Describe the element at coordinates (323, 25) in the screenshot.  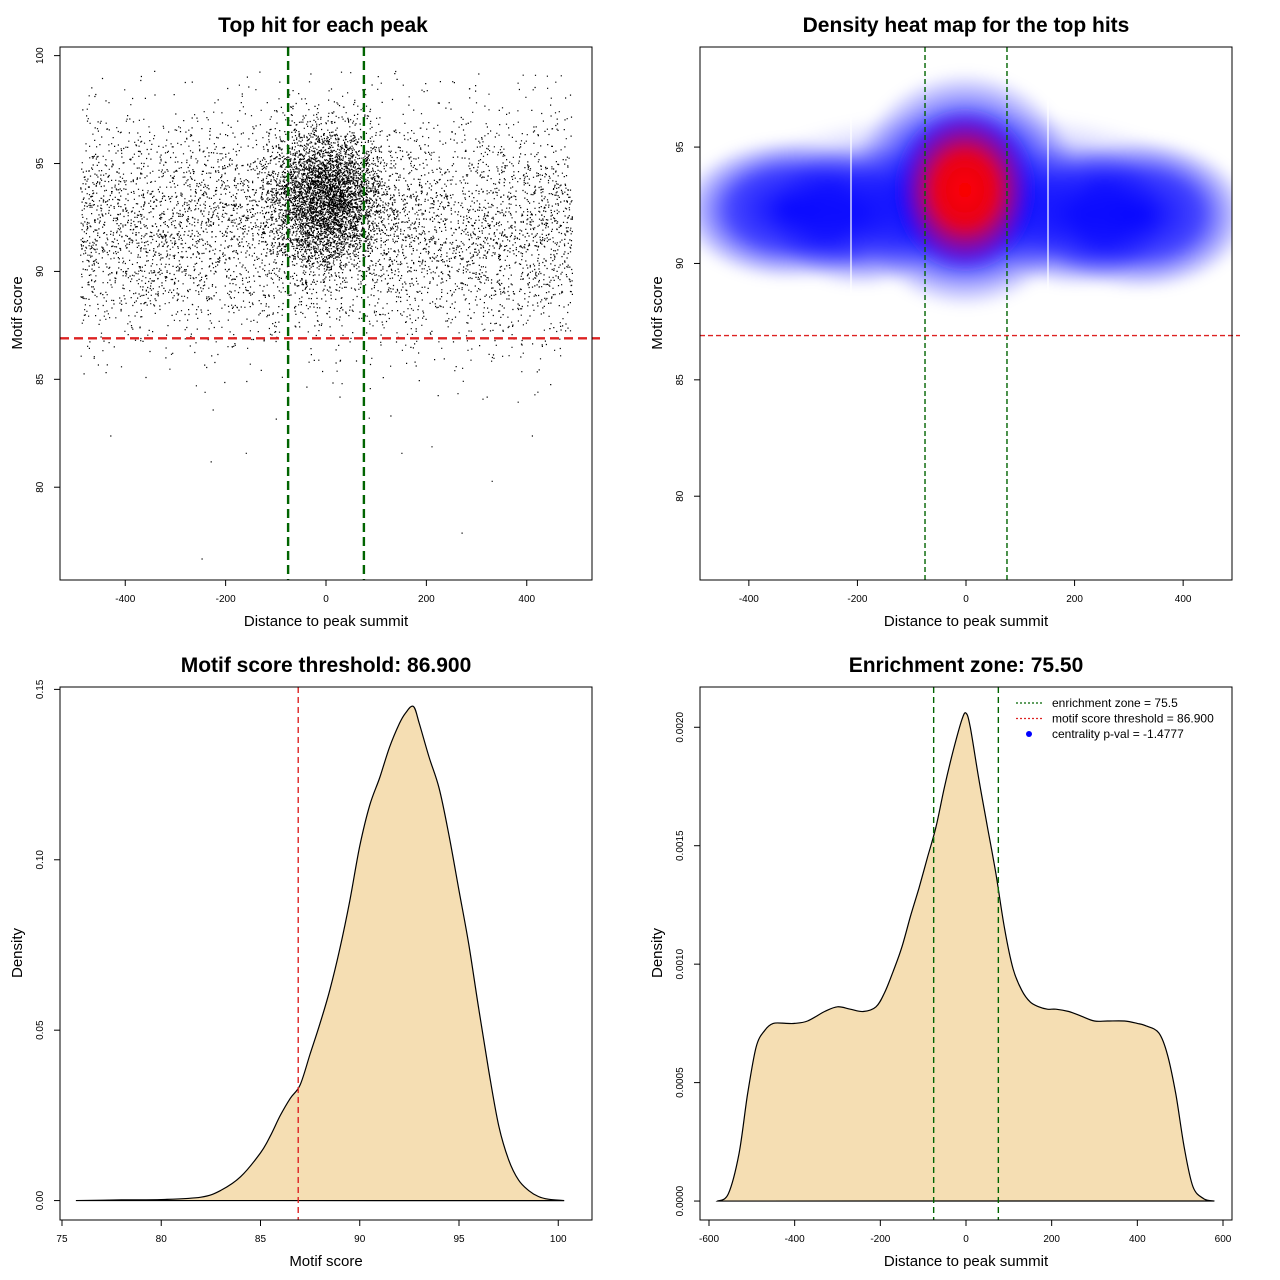
I see `scatter-title: Top hit for each peak` at that location.